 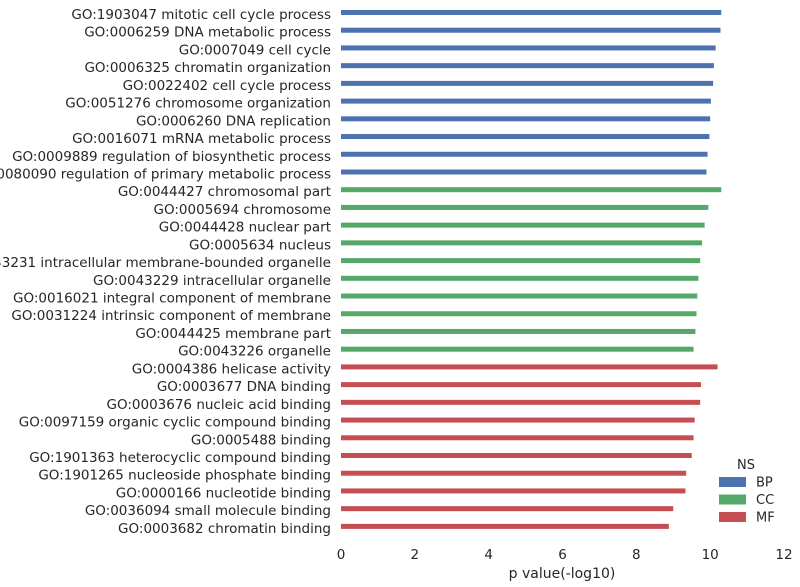 I want to click on x-axis-title: p value(-log10), so click(x=562, y=574).